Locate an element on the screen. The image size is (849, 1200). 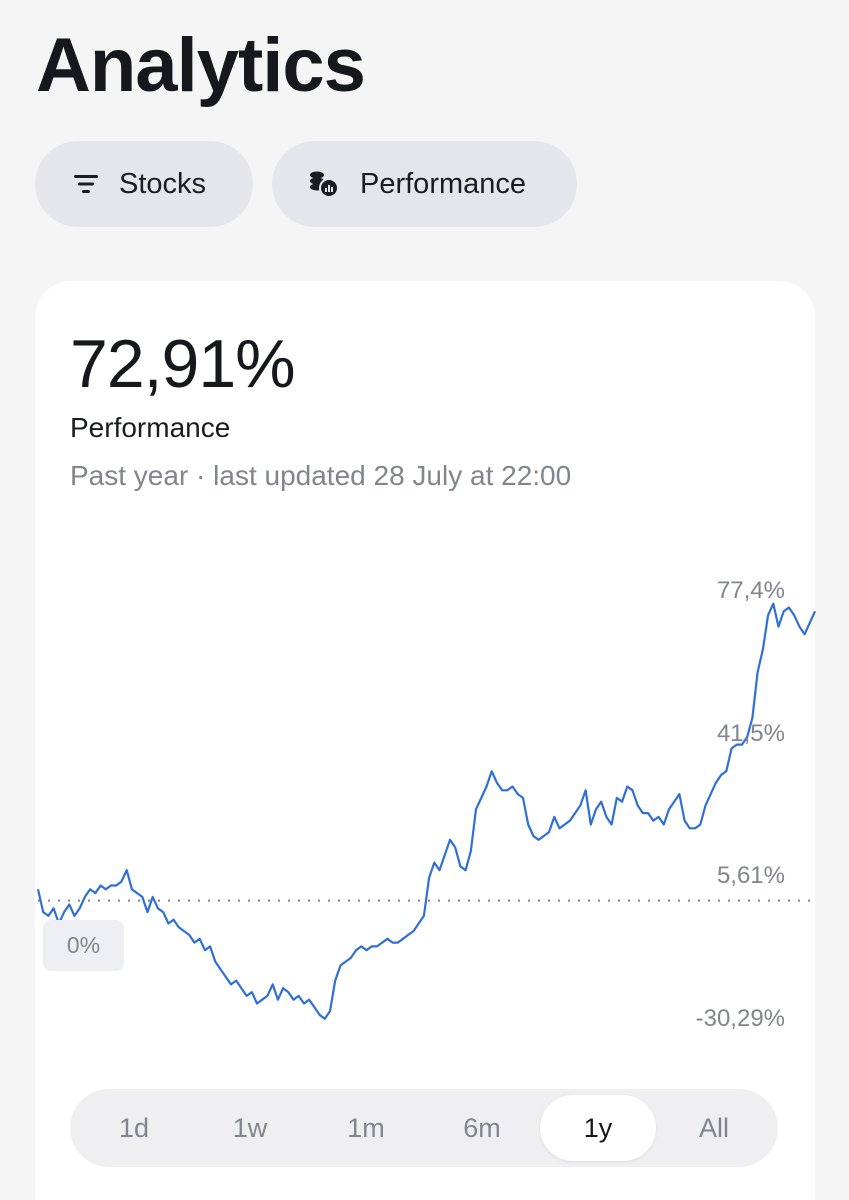
page-title: Analytics is located at coordinates (201, 65).